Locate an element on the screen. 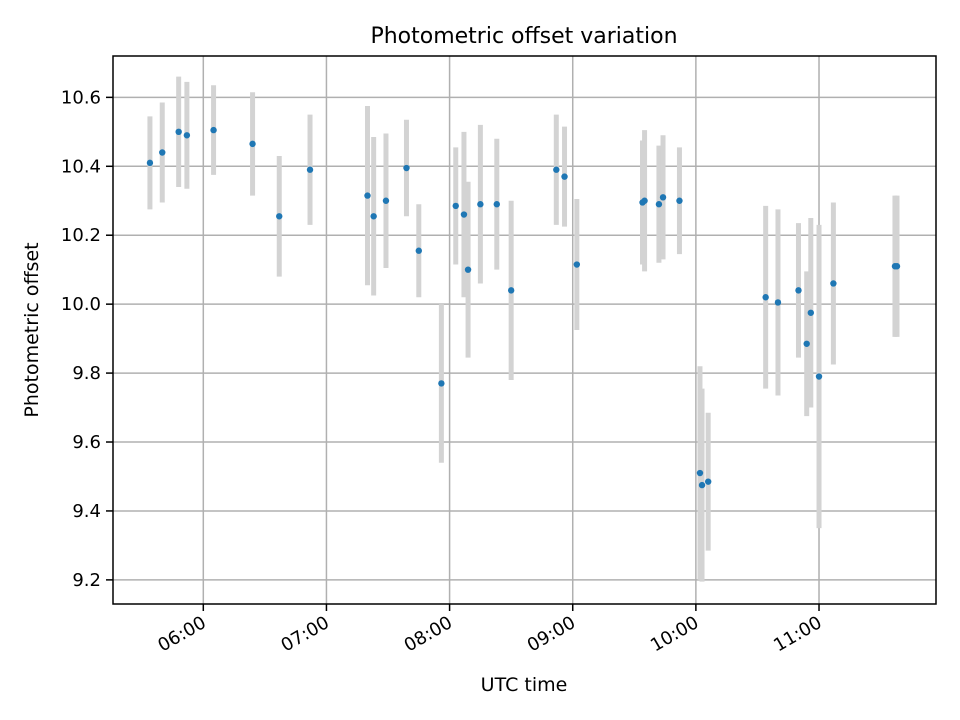 This screenshot has width=960, height=720. y-tick-label: 10.6 is located at coordinates (81, 97).